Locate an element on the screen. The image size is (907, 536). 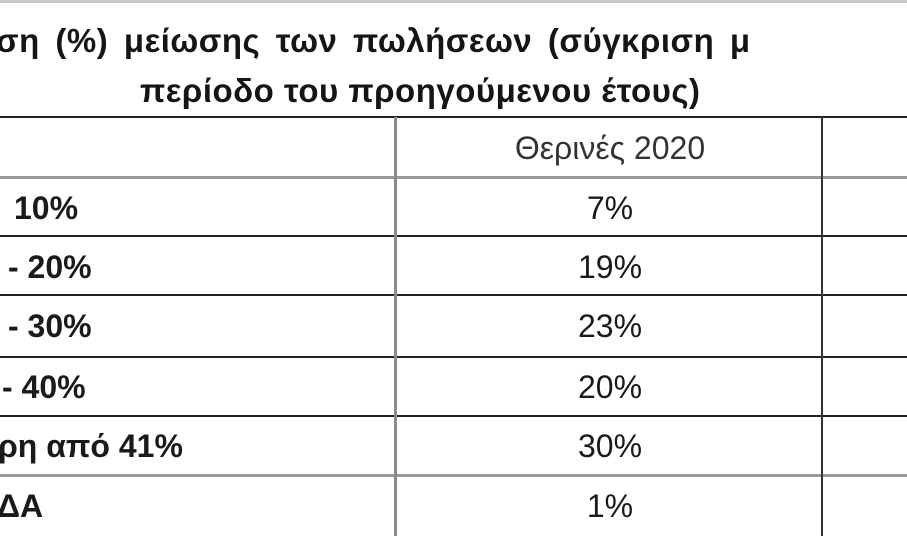
table-top-border is located at coordinates (453, 117).